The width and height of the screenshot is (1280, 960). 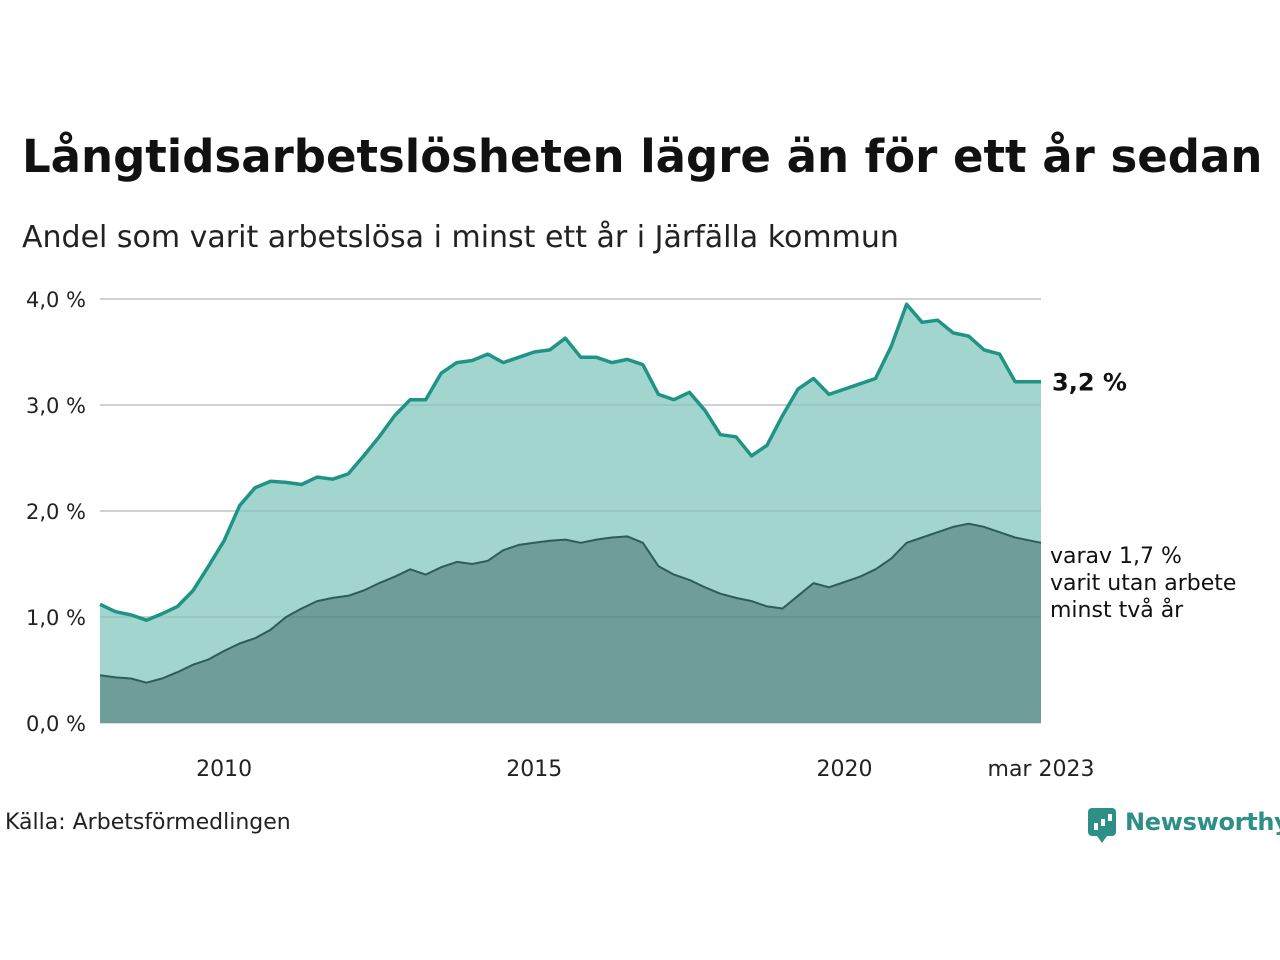 What do you see at coordinates (1102, 825) in the screenshot?
I see `newsworthy-logo-icon` at bounding box center [1102, 825].